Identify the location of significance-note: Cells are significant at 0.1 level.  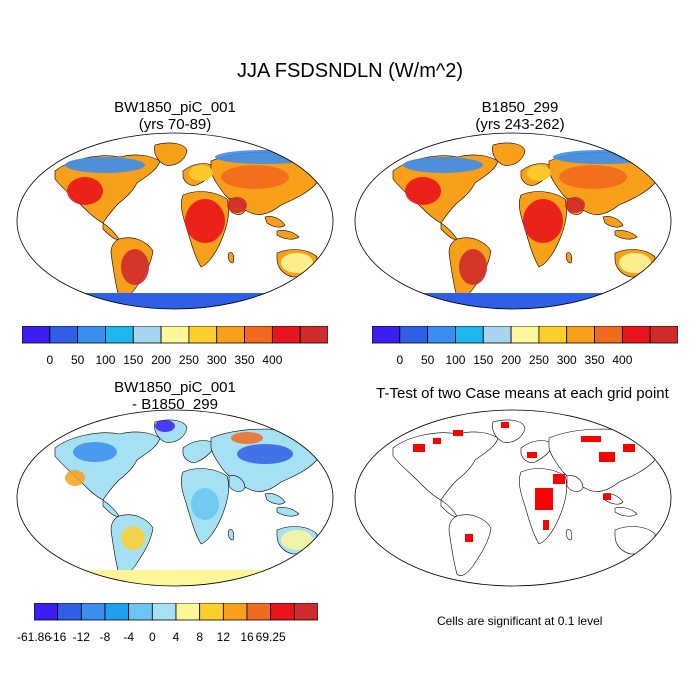
(520, 621).